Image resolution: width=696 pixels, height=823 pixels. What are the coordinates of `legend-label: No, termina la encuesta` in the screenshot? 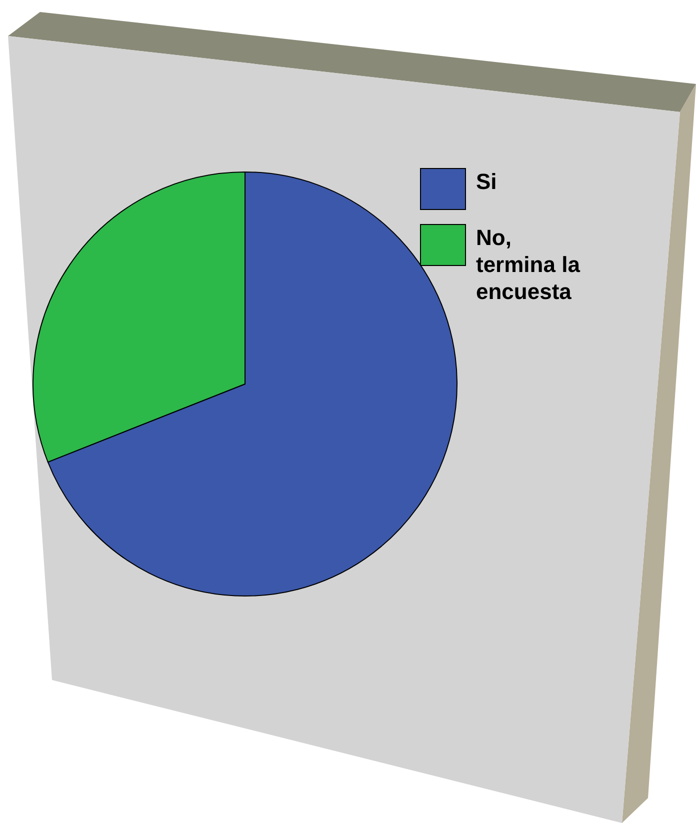 It's located at (528, 264).